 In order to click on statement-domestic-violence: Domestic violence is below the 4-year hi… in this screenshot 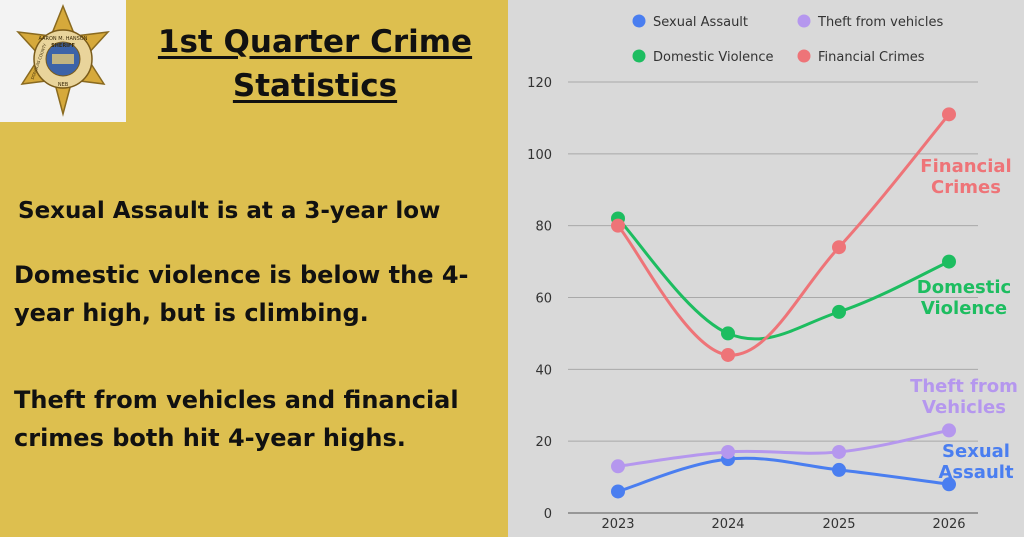, I will do `click(241, 294)`.